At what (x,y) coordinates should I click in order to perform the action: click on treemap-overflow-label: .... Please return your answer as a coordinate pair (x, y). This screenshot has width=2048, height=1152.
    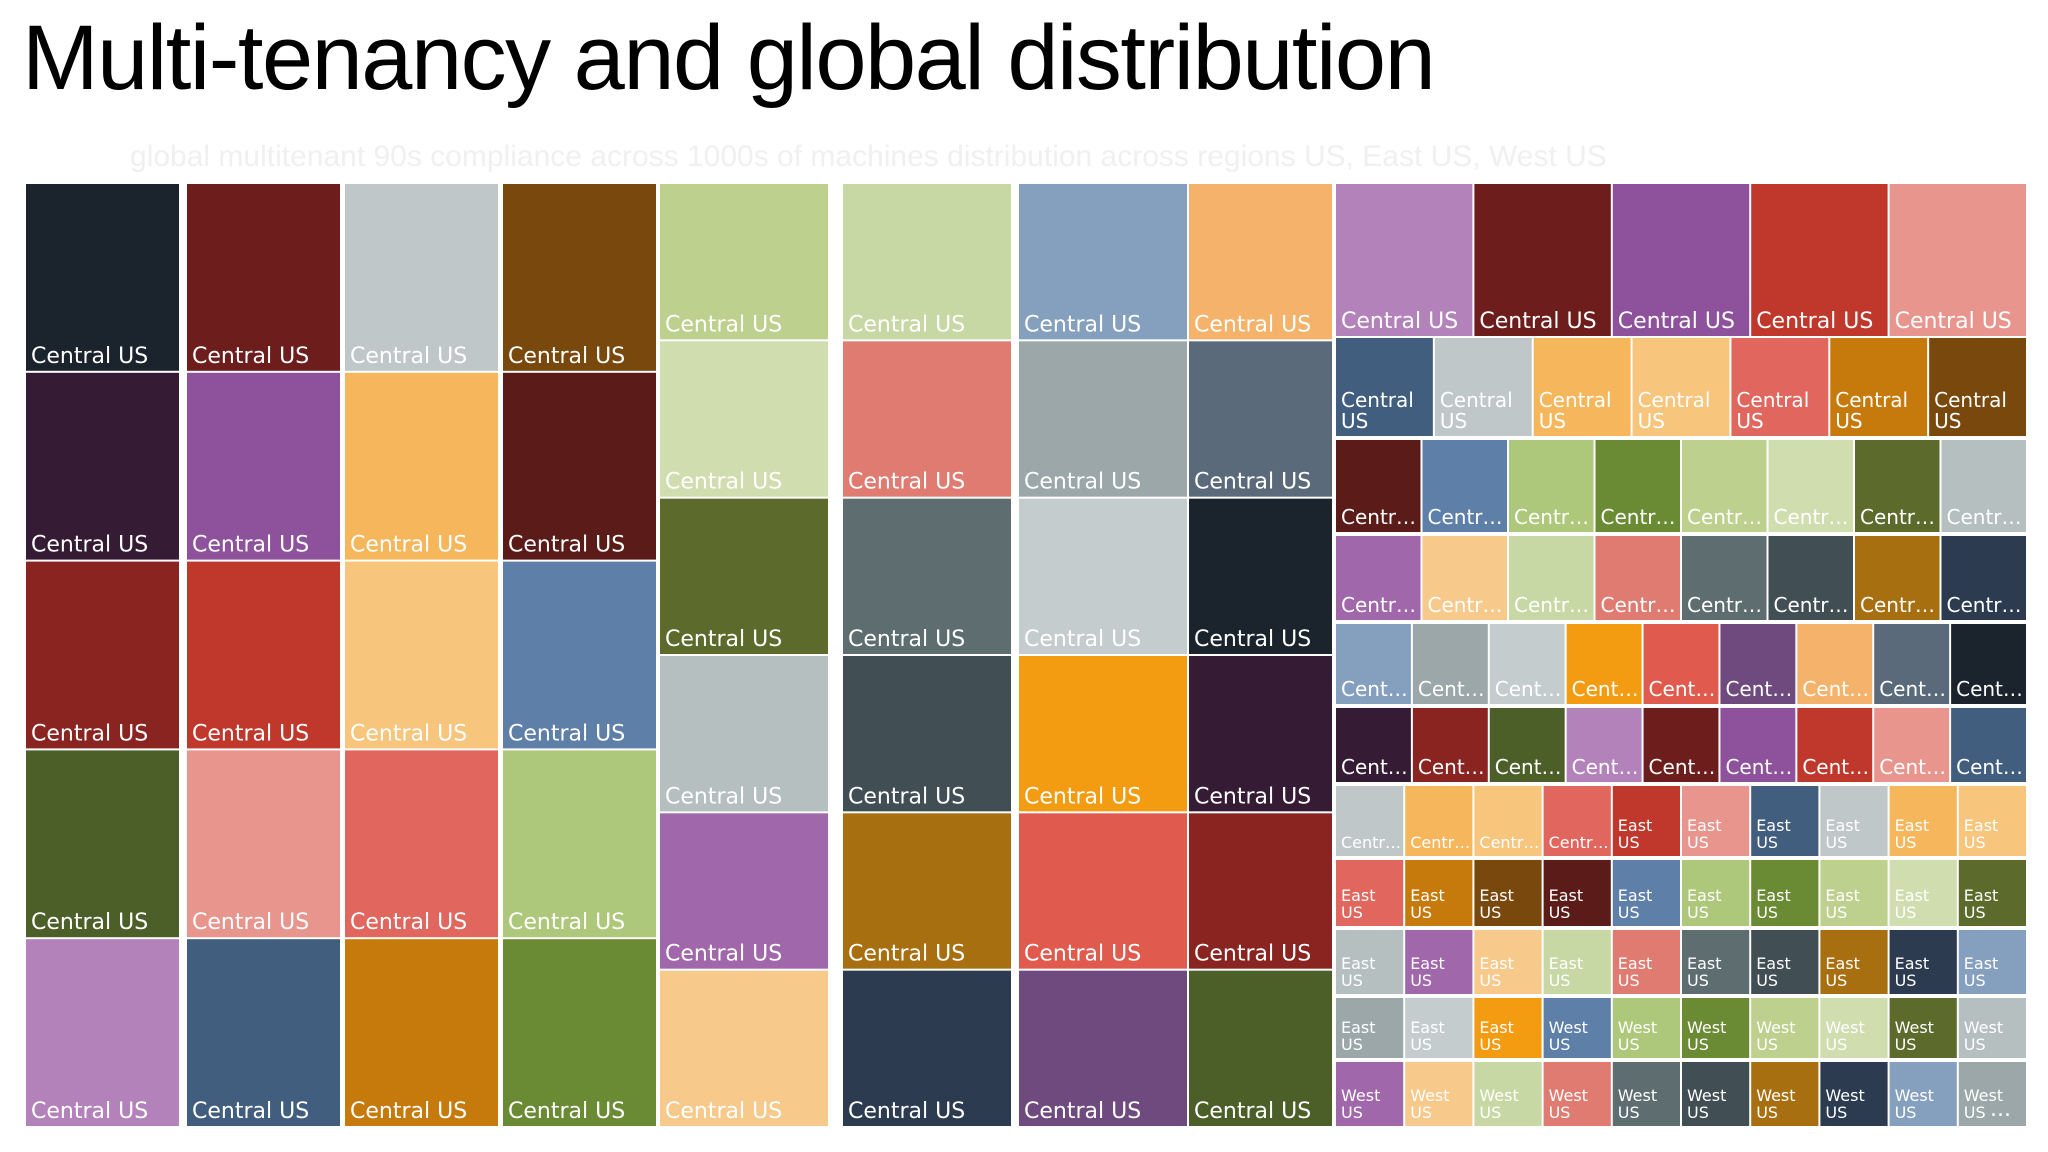
    Looking at the image, I should click on (2000, 1109).